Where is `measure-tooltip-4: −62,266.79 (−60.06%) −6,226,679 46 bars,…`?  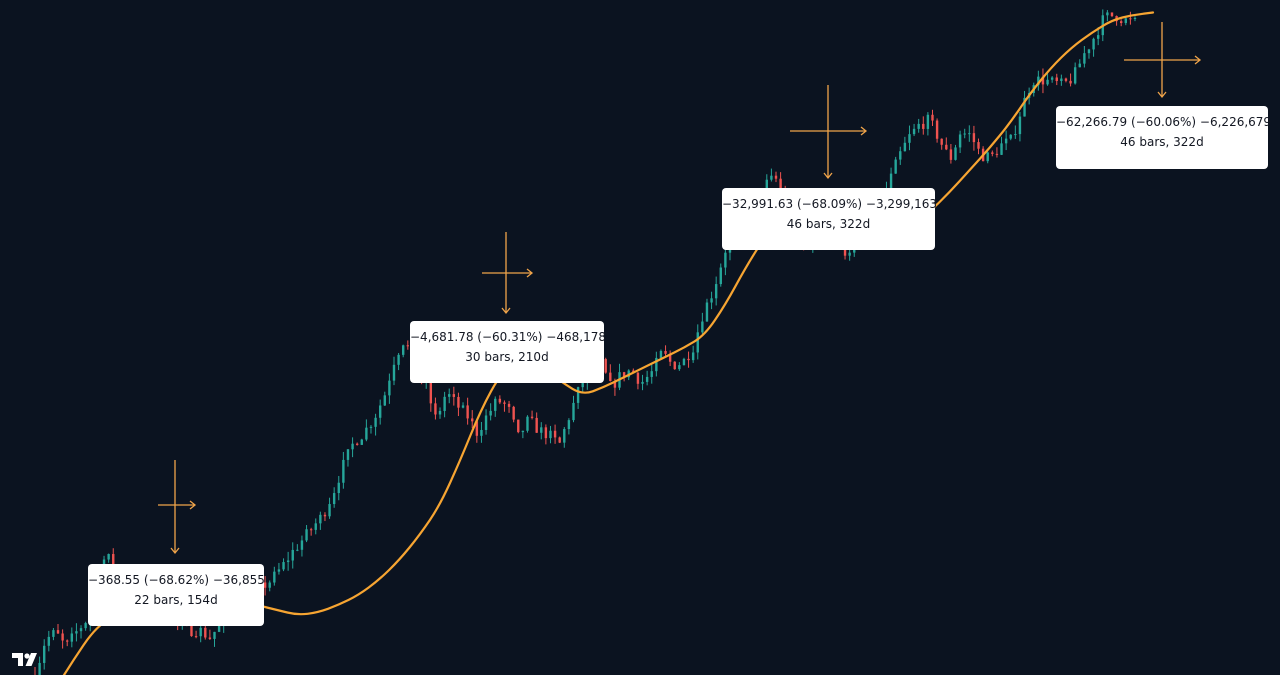 measure-tooltip-4: −62,266.79 (−60.06%) −6,226,679 46 bars,… is located at coordinates (1164, 137).